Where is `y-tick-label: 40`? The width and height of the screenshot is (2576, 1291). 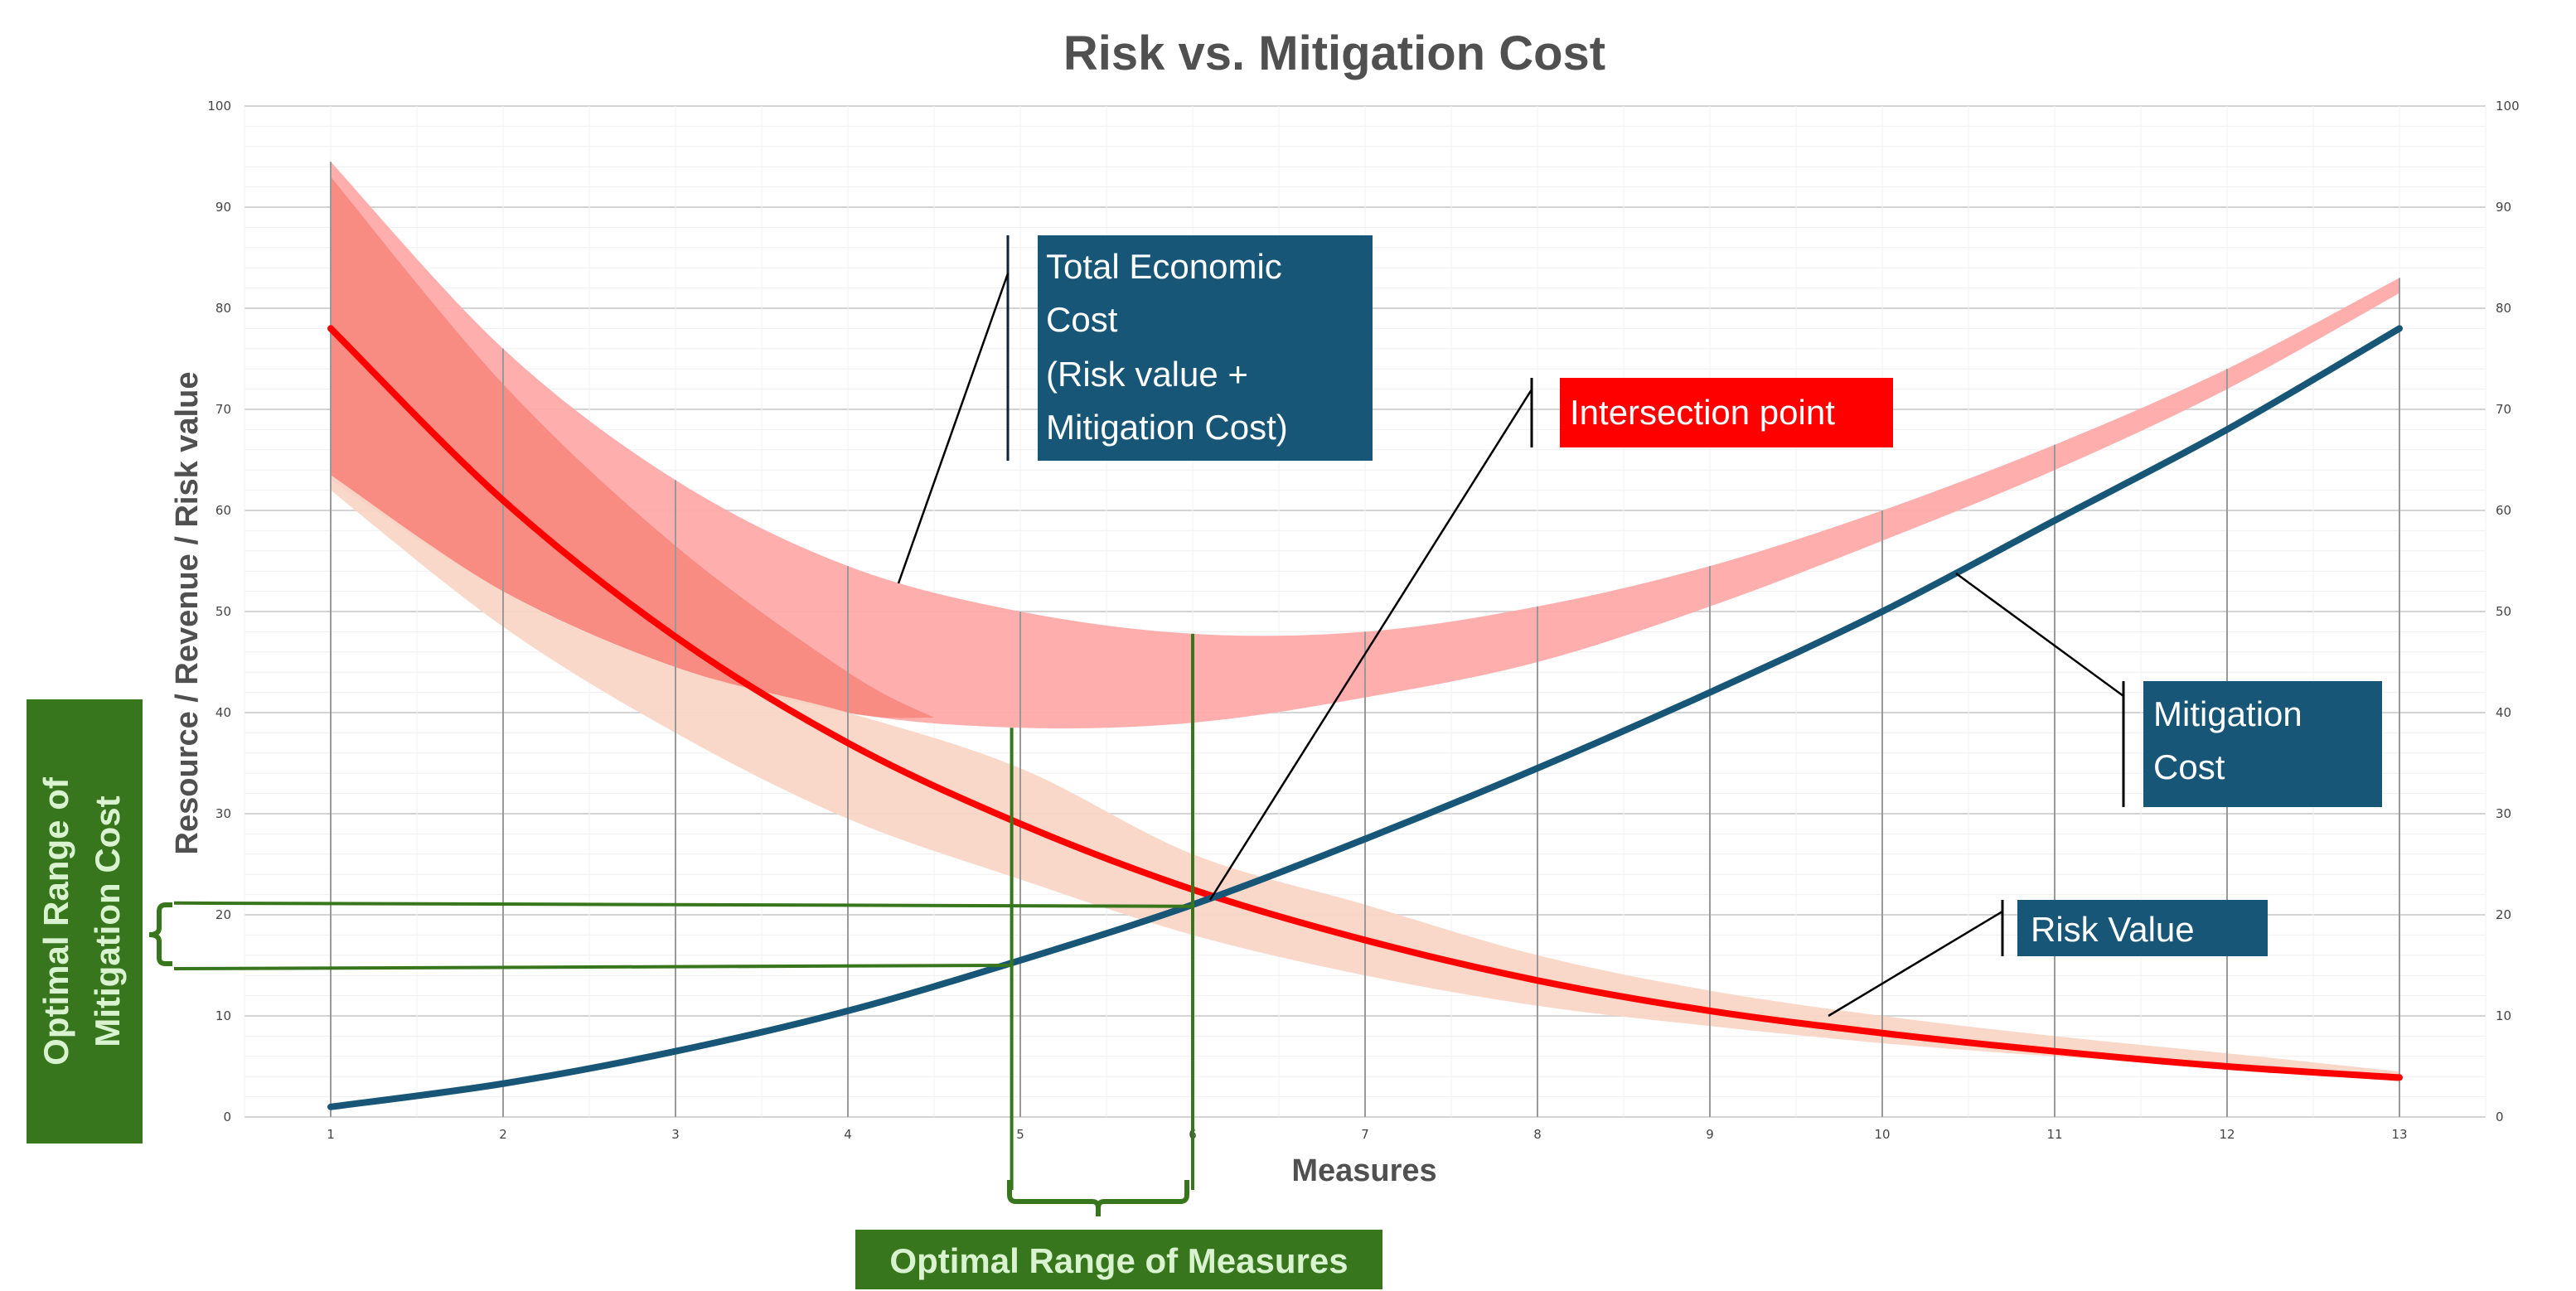 y-tick-label: 40 is located at coordinates (223, 713).